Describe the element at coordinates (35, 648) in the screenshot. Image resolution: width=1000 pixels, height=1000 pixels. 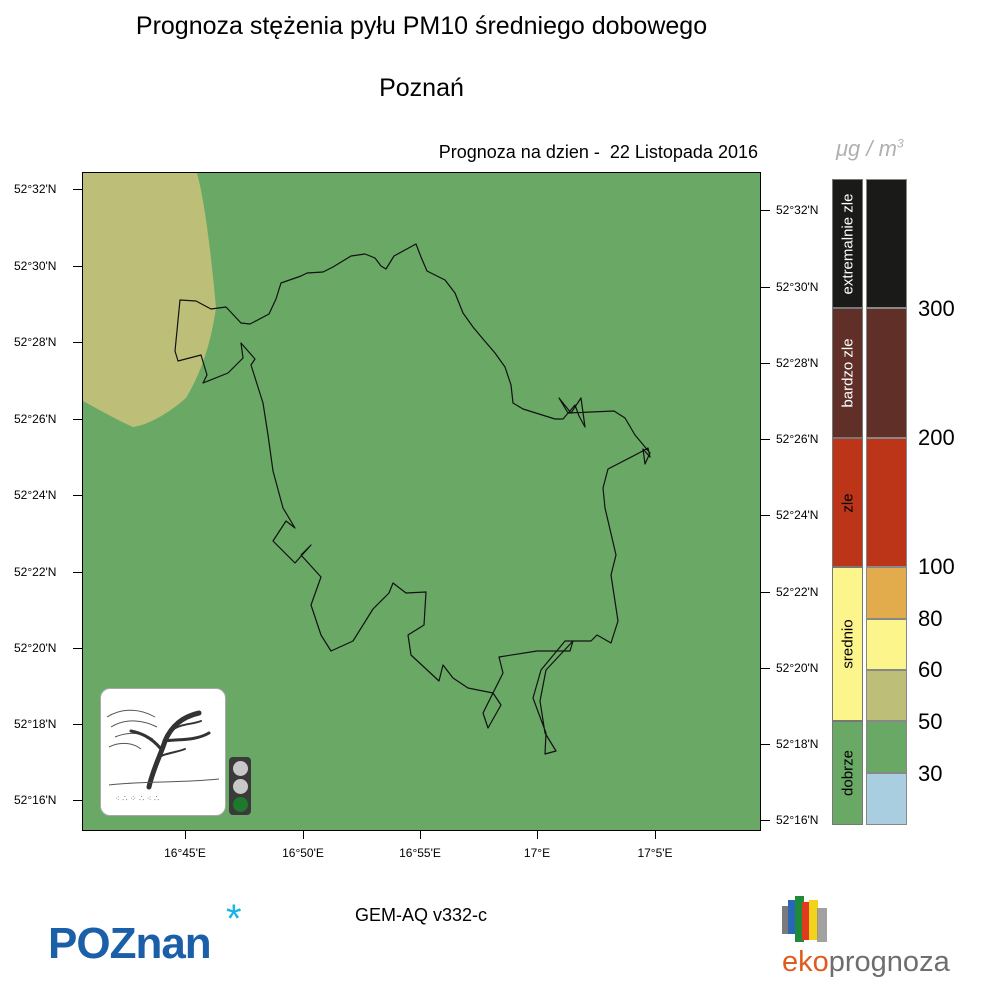
I see `lat-label-left: 52°20'N` at that location.